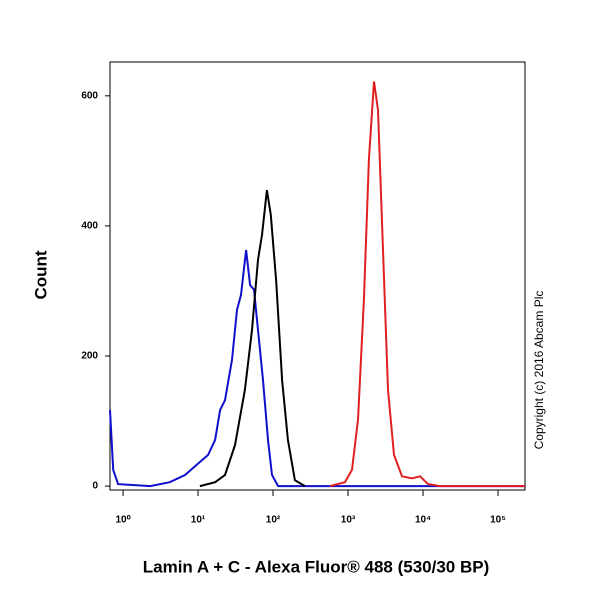  I want to click on x-tick-label: 10², so click(273, 520).